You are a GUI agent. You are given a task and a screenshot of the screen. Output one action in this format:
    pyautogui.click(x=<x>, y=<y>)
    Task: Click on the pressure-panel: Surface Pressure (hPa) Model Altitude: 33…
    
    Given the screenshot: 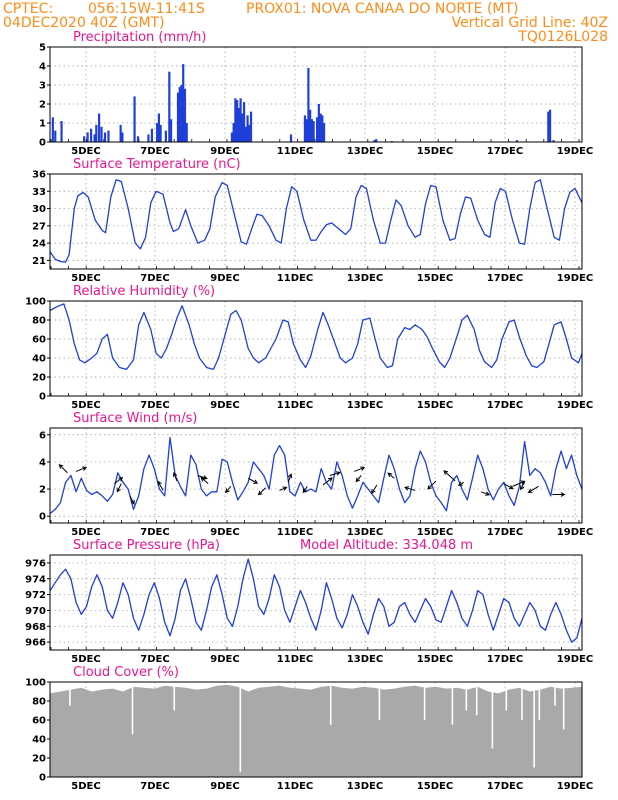 What is the action you would take?
    pyautogui.click(x=309, y=601)
    